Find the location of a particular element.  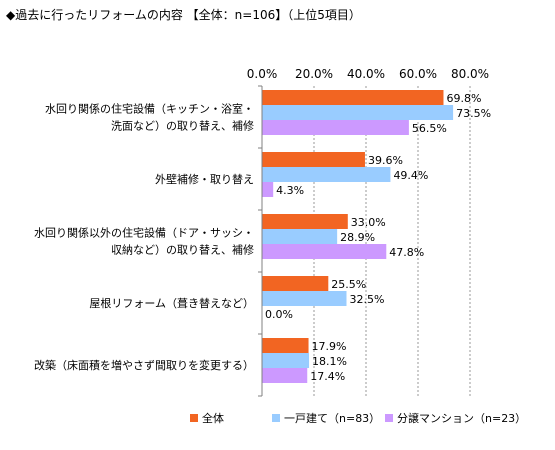

data-label: 4.3% is located at coordinates (290, 190).